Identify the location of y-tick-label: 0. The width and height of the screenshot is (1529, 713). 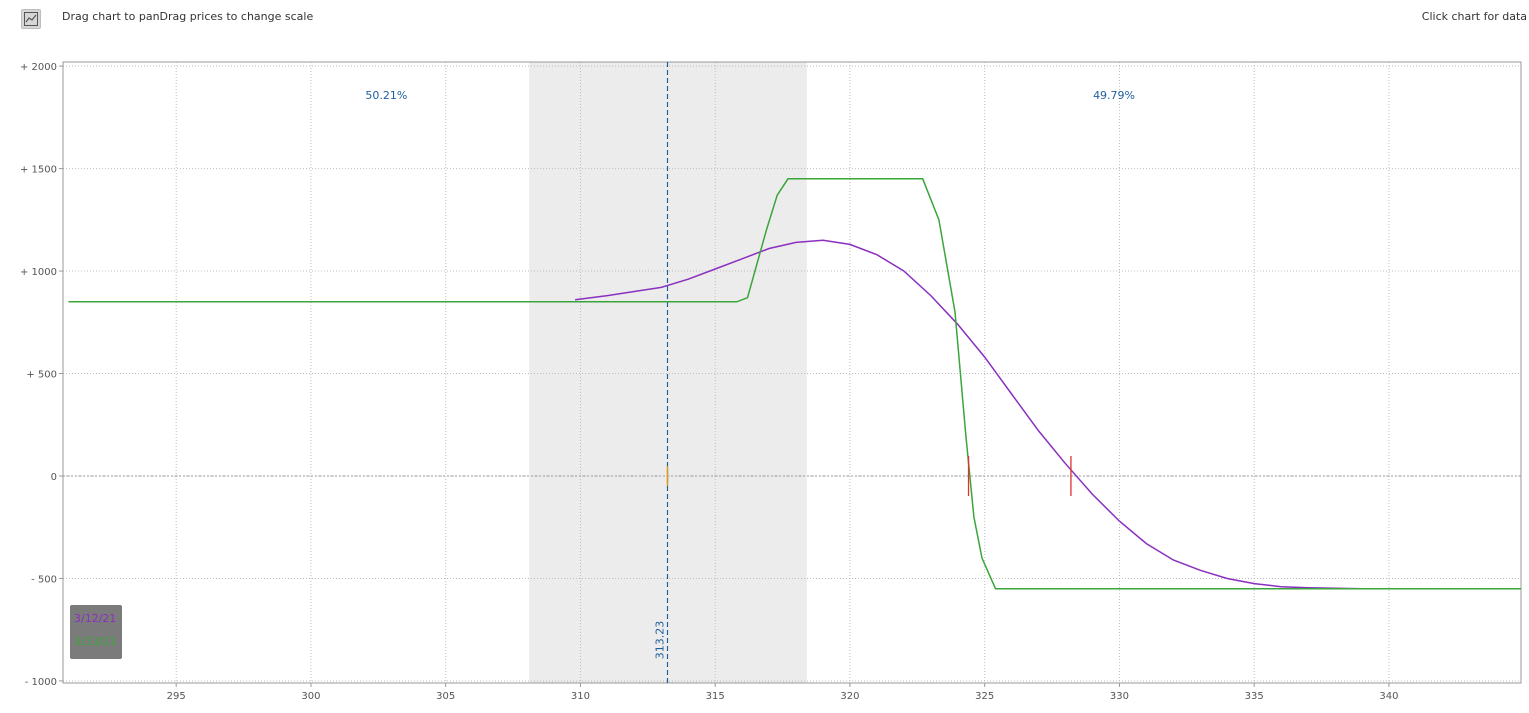
(54, 477).